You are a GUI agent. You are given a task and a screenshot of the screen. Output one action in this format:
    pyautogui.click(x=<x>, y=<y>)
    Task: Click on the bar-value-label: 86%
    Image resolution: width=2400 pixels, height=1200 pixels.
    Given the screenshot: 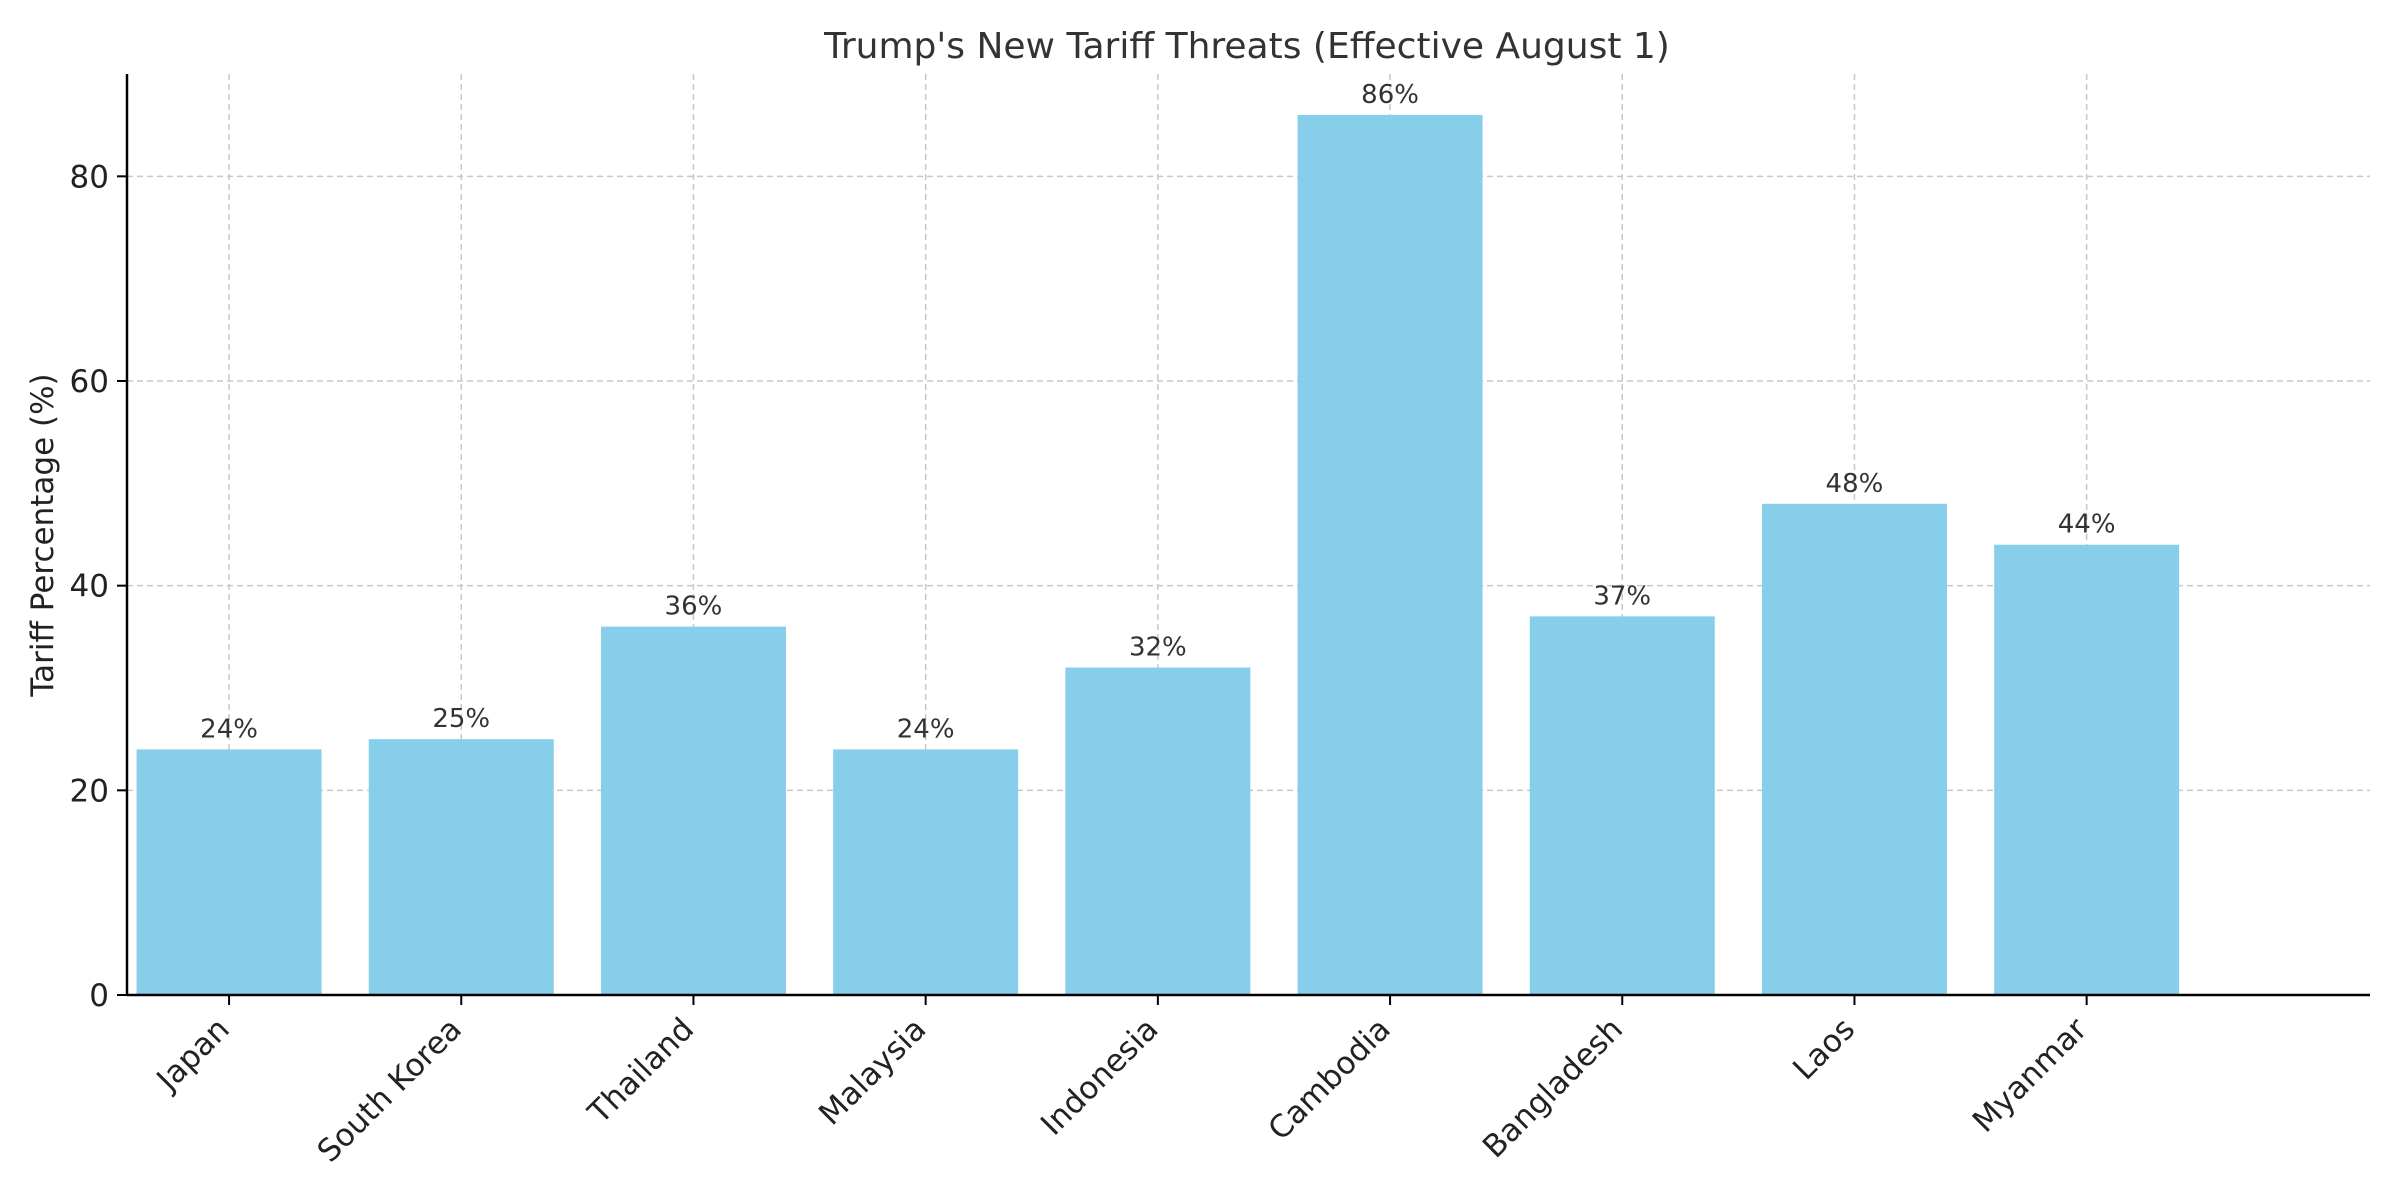 What is the action you would take?
    pyautogui.click(x=1390, y=95)
    